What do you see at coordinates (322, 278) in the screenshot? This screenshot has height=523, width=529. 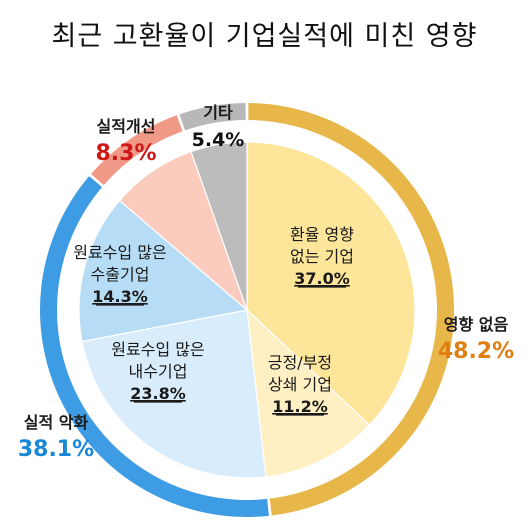 I see `slice-value-0: 37.0%` at bounding box center [322, 278].